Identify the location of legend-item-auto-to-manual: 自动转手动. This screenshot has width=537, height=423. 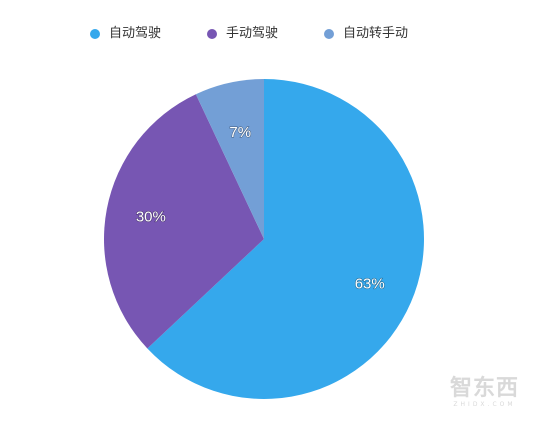
(366, 34).